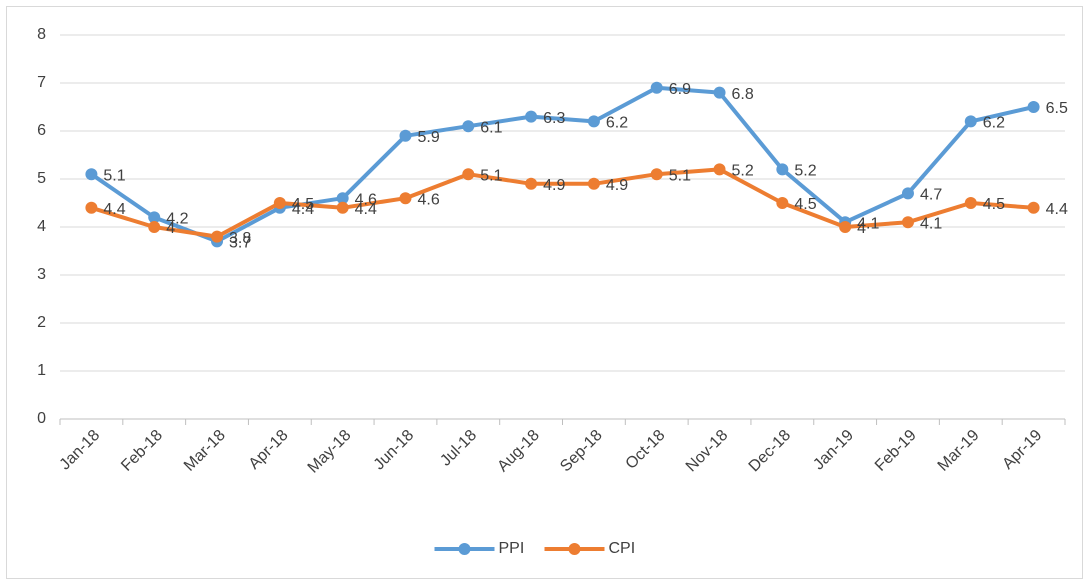 Image resolution: width=1089 pixels, height=586 pixels. Describe the element at coordinates (554, 118) in the screenshot. I see `data-label: 6.3` at that location.